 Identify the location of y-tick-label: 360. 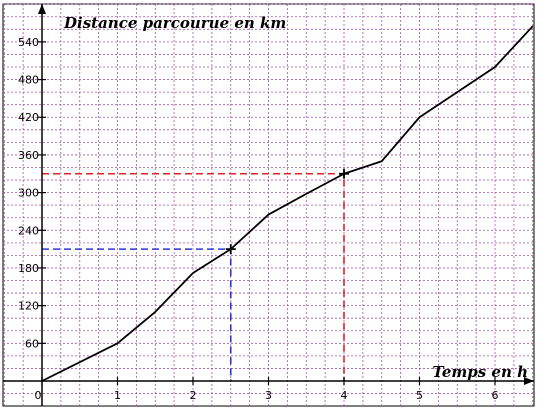
(28, 155).